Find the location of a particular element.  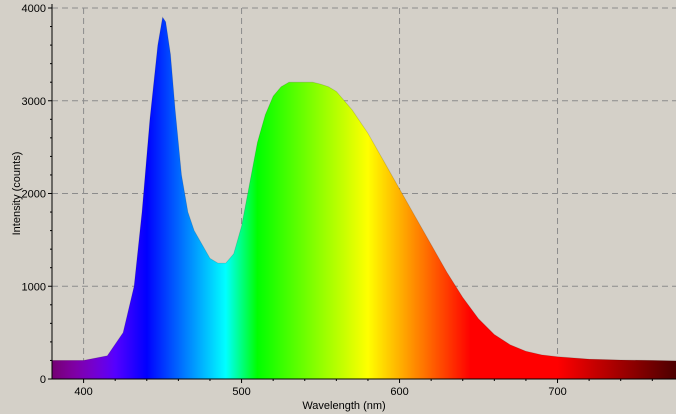

x-tick-label: 600 is located at coordinates (399, 392).